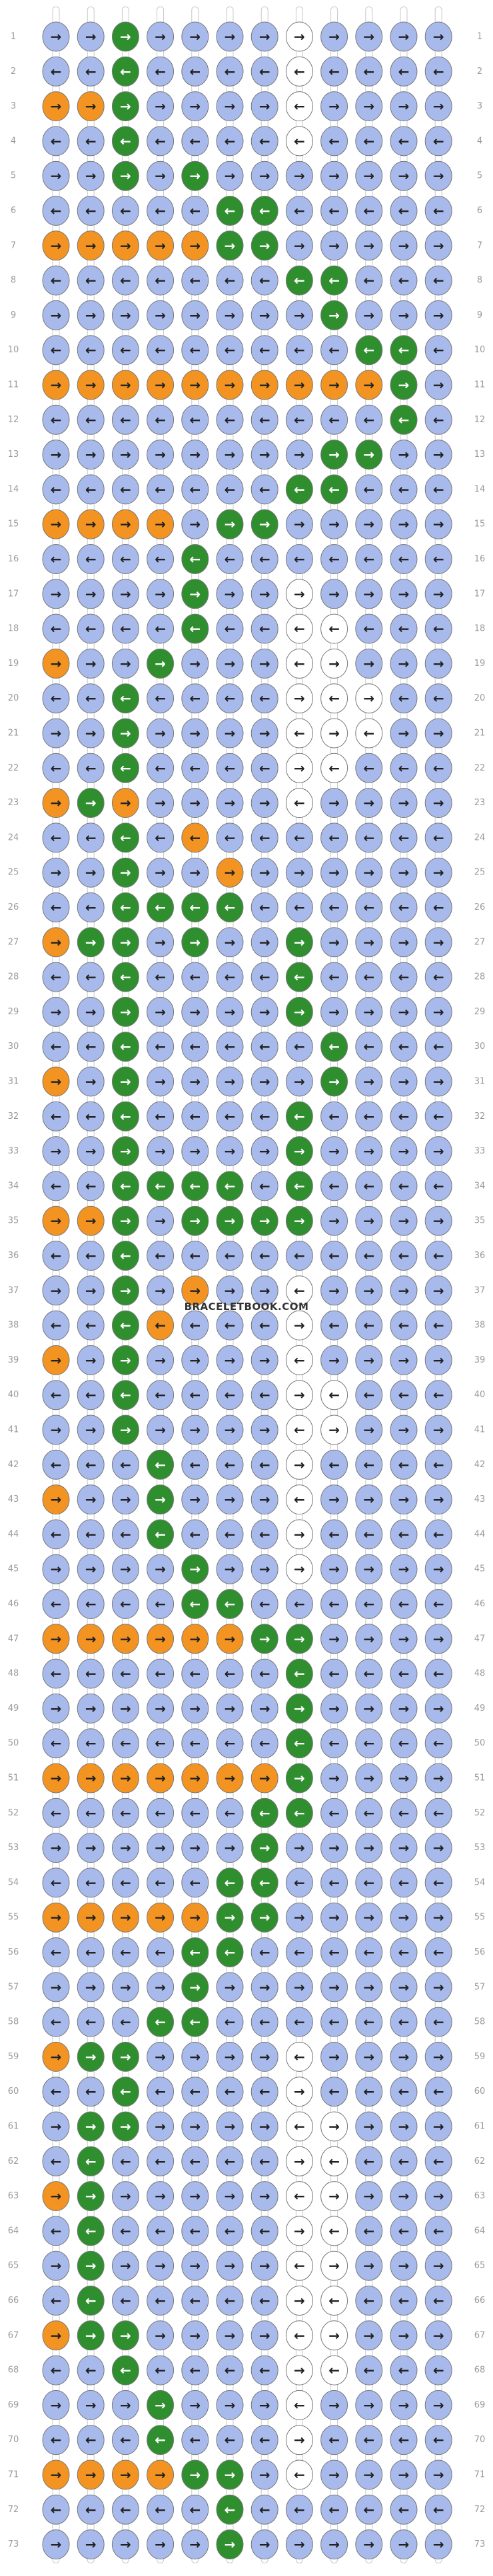 The width and height of the screenshot is (493, 2576). What do you see at coordinates (13, 2475) in the screenshot?
I see `row-label-left: 71` at bounding box center [13, 2475].